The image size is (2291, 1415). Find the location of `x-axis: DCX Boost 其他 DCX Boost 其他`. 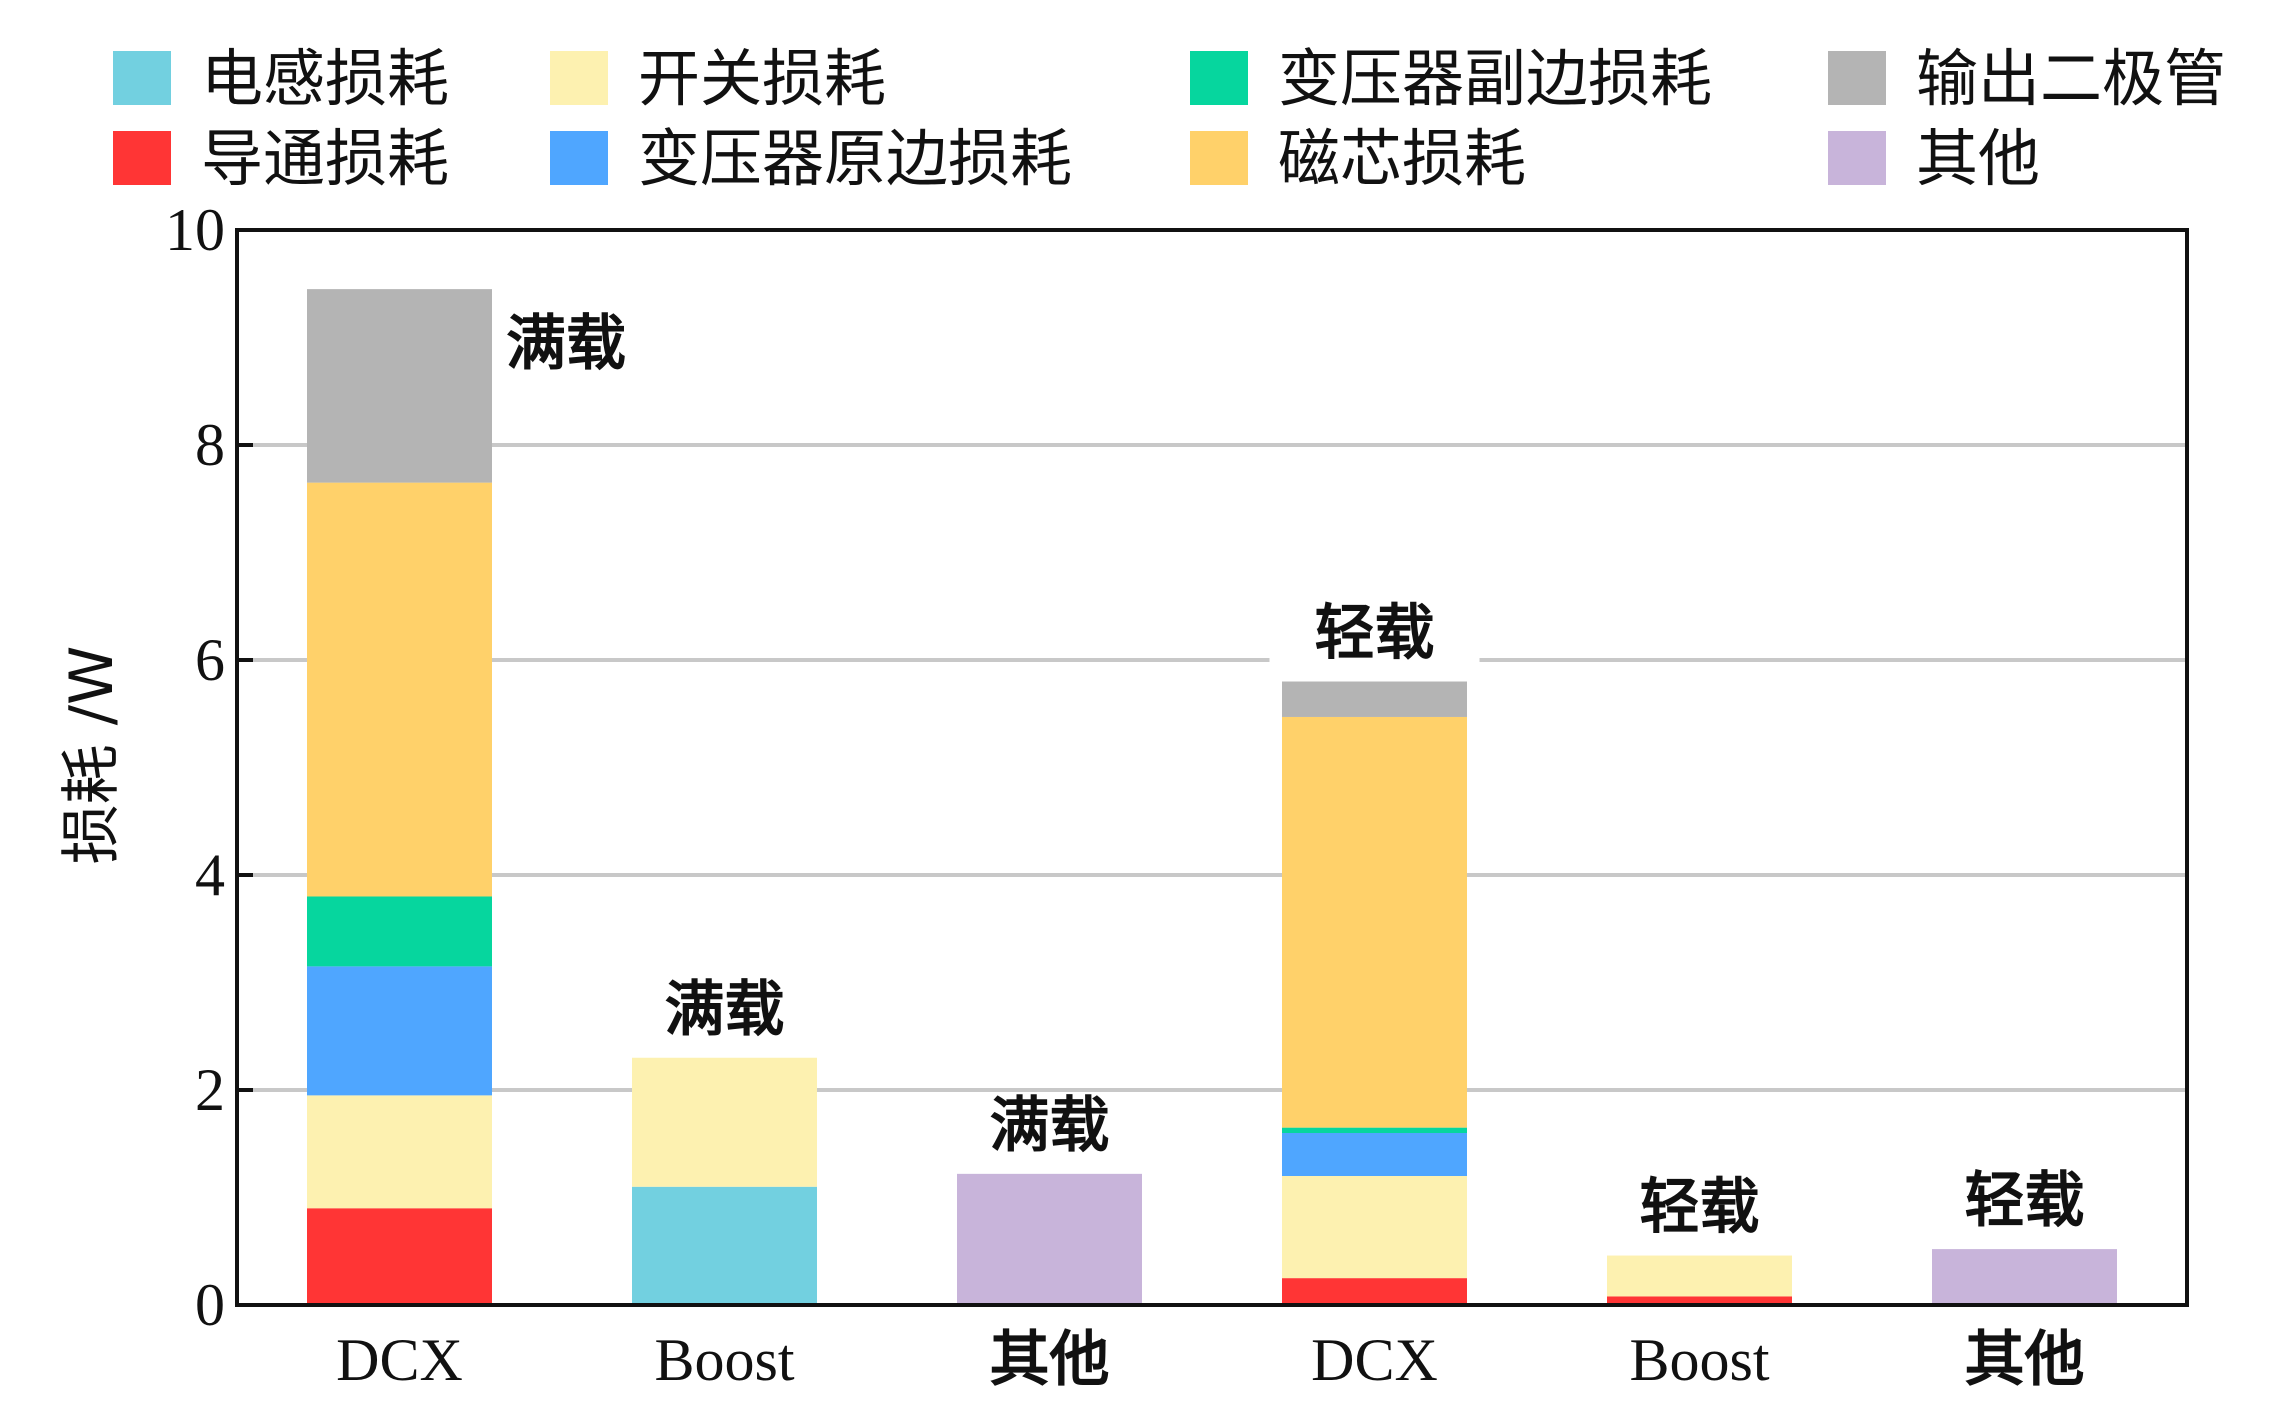

x-axis: DCX Boost 其他 DCX Boost 其他 is located at coordinates (1210, 1360).